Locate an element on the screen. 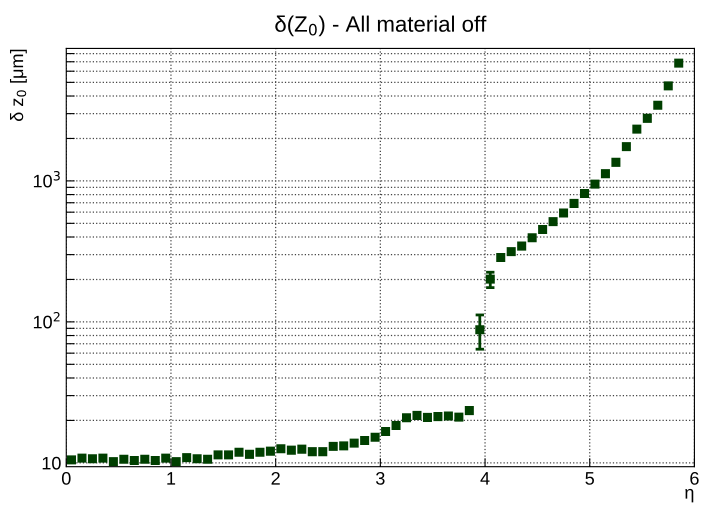 This screenshot has width=705, height=510. x-tick-label: 0 is located at coordinates (66, 478).